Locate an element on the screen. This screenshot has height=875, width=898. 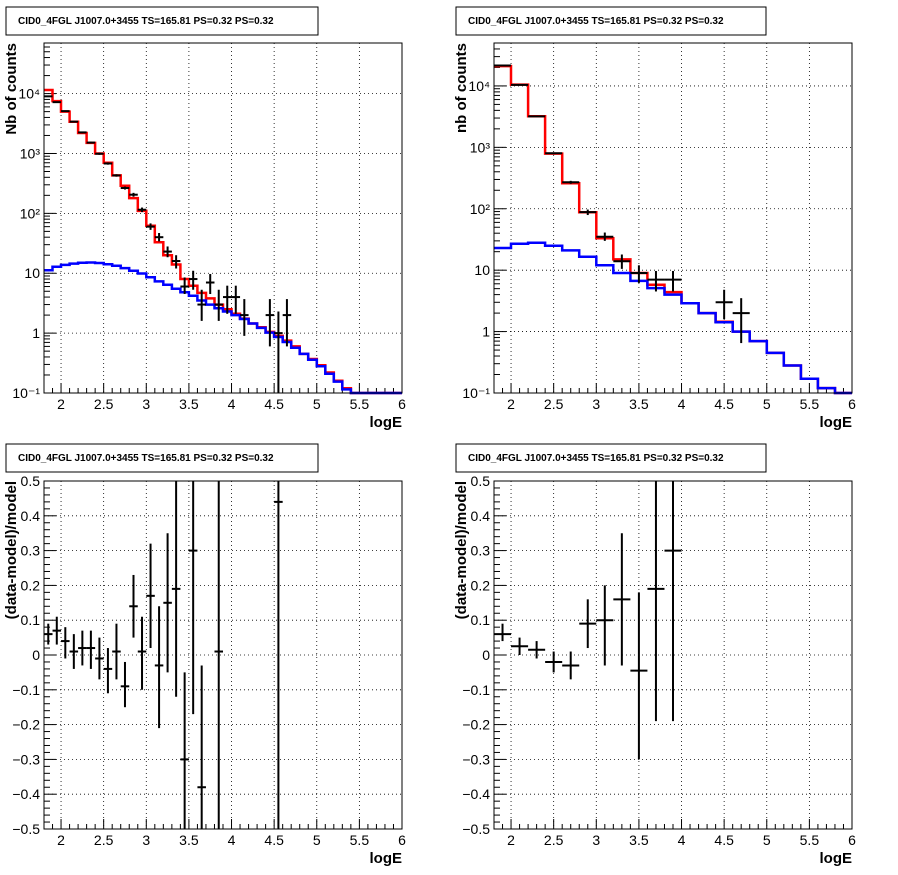
y-tick-label: −0.4 is located at coordinates (26, 794).